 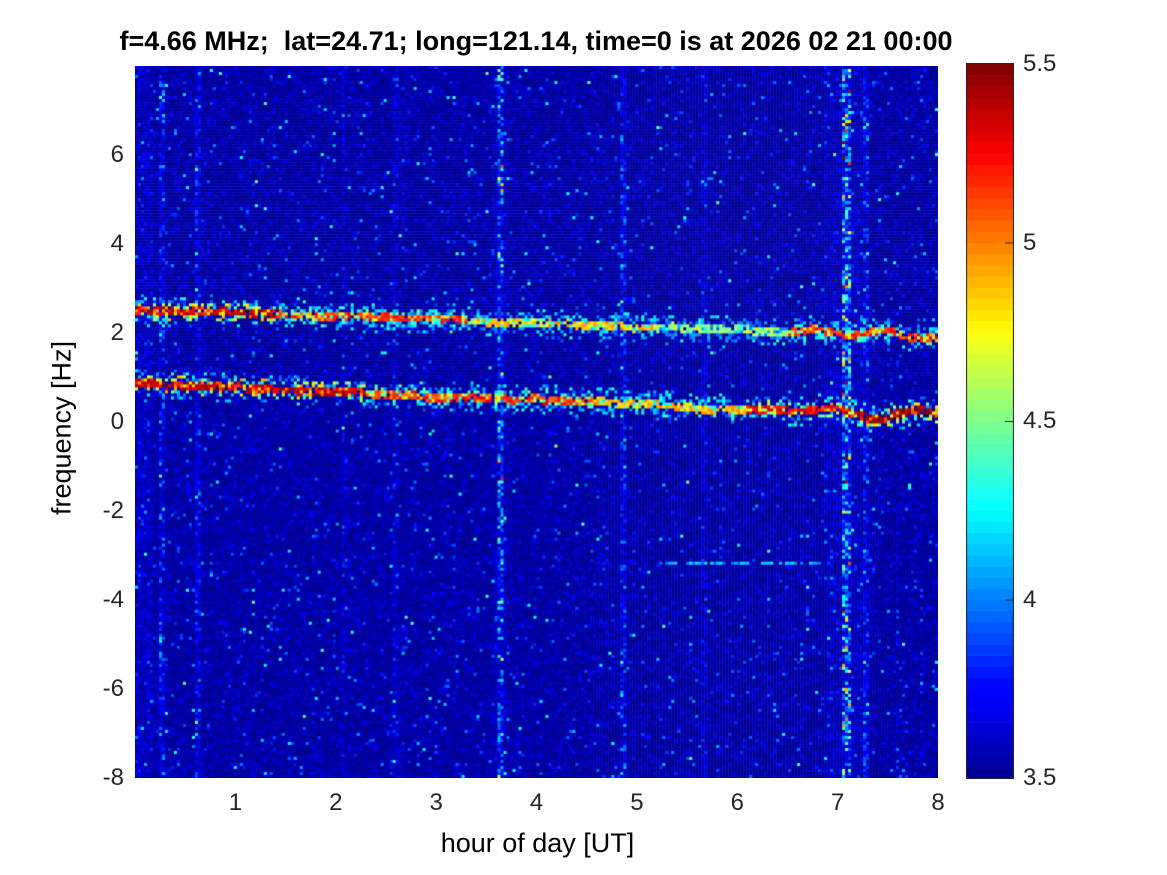 I want to click on colorbar-tick-label: 4, so click(x=1030, y=599).